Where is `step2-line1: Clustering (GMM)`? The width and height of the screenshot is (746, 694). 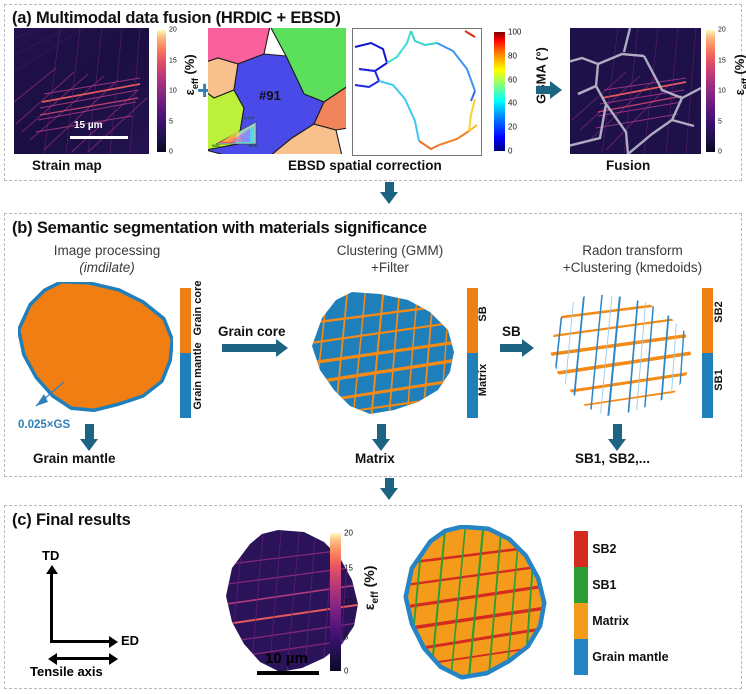 step2-line1: Clustering (GMM) is located at coordinates (390, 250).